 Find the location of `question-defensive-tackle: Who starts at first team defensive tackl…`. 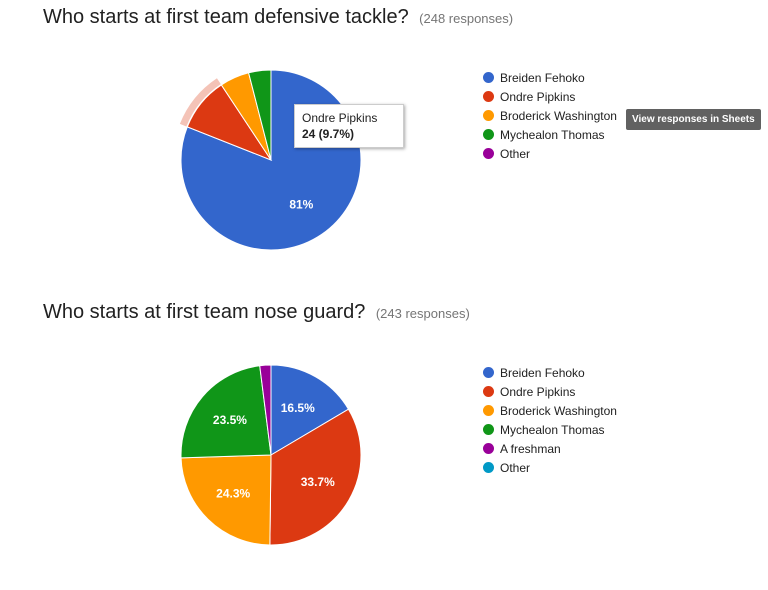

question-defensive-tackle: Who starts at first team defensive tackl… is located at coordinates (393, 17).